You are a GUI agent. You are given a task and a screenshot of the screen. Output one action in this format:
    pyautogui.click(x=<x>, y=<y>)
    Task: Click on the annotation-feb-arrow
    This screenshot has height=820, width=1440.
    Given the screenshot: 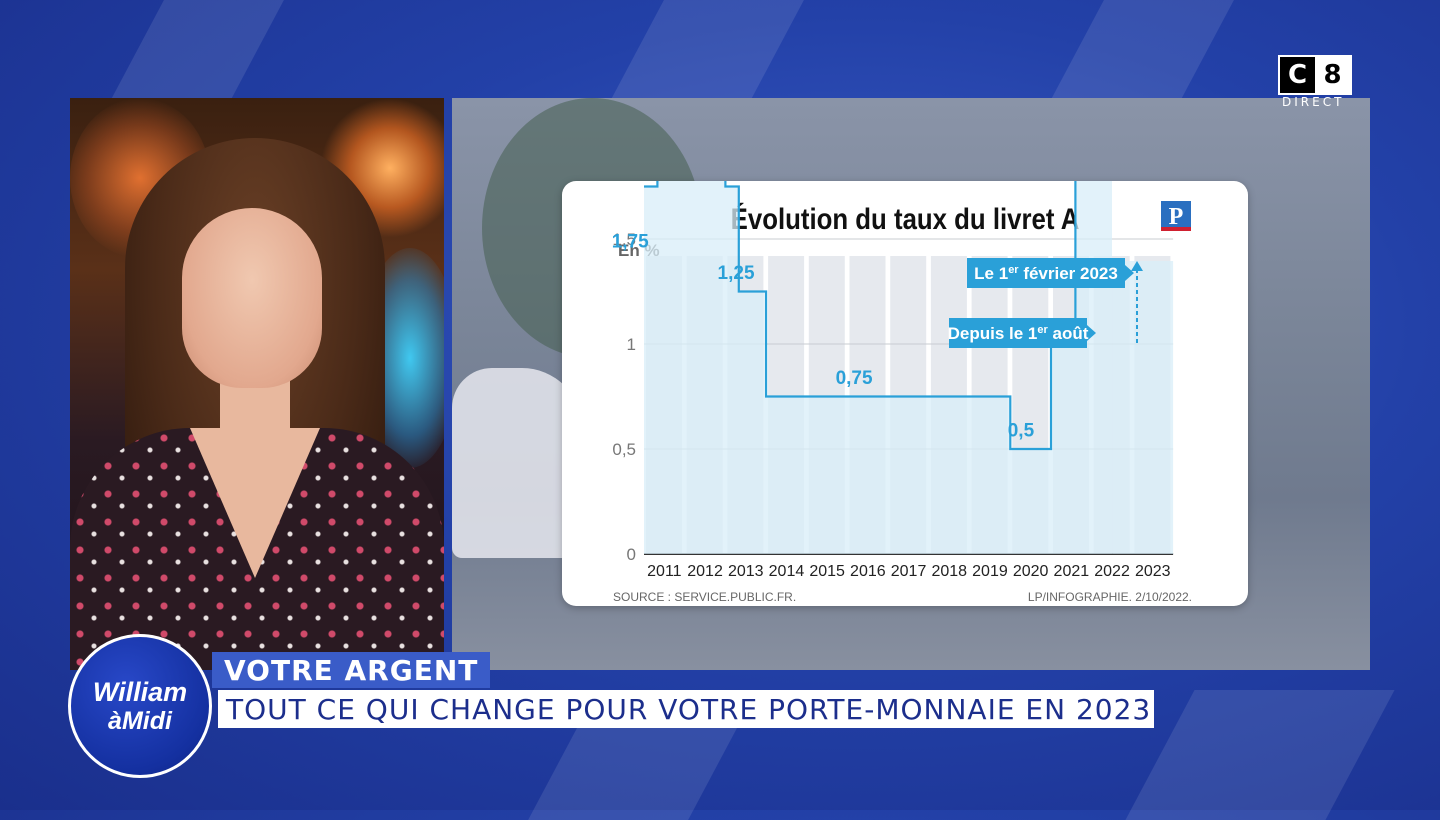 What is the action you would take?
    pyautogui.click(x=1137, y=302)
    